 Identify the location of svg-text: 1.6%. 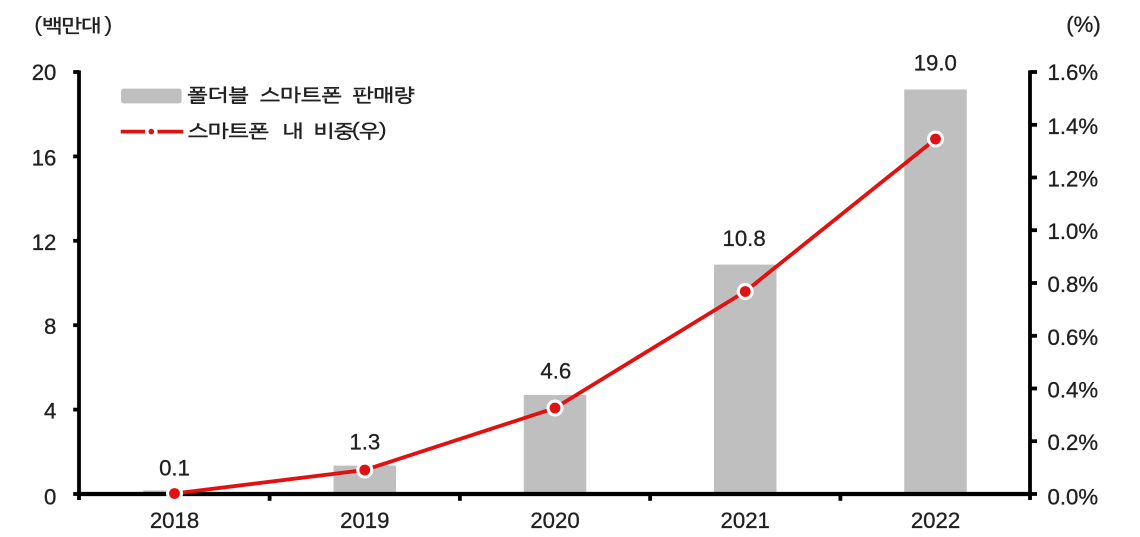
(1073, 72).